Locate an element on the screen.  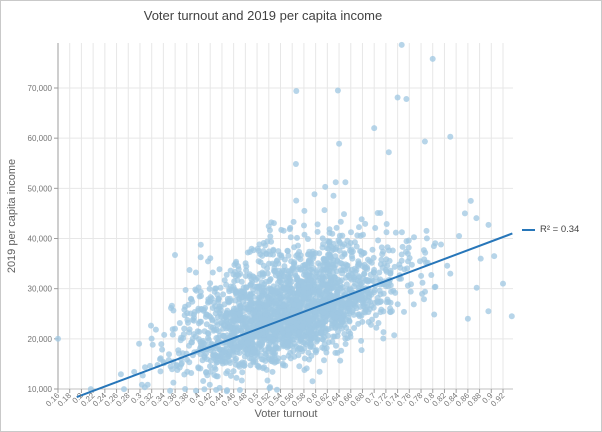
y-tick-label: 40,000 is located at coordinates (40, 239).